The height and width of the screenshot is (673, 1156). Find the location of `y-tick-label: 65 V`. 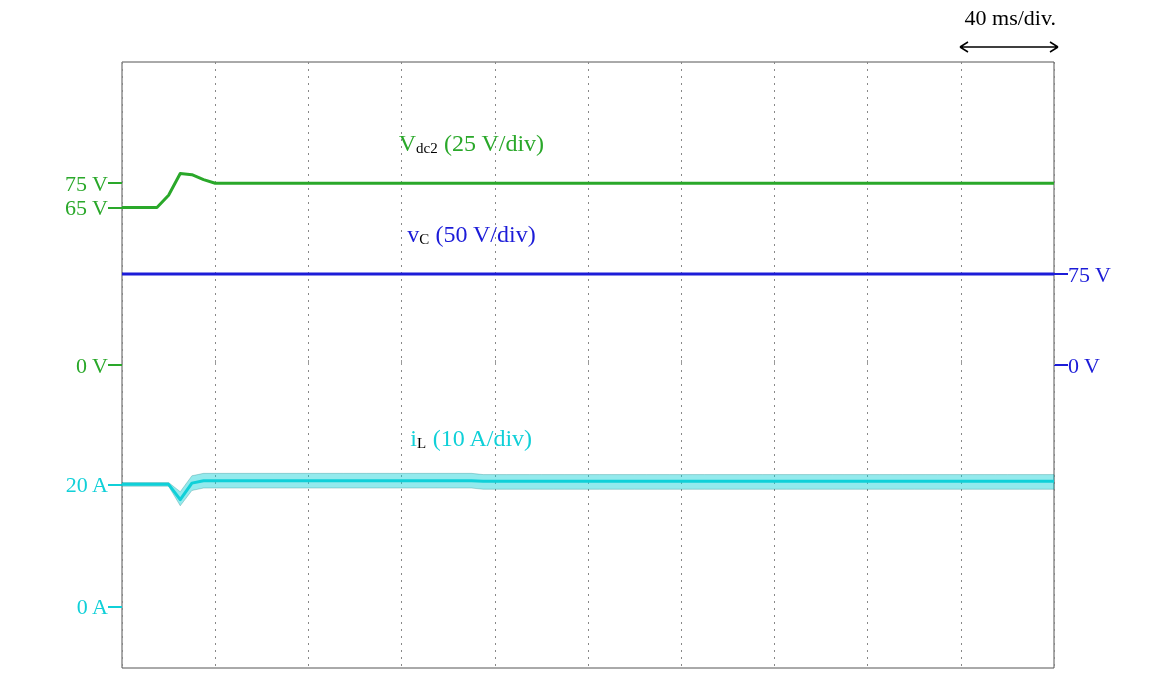

y-tick-label: 65 V is located at coordinates (87, 207).